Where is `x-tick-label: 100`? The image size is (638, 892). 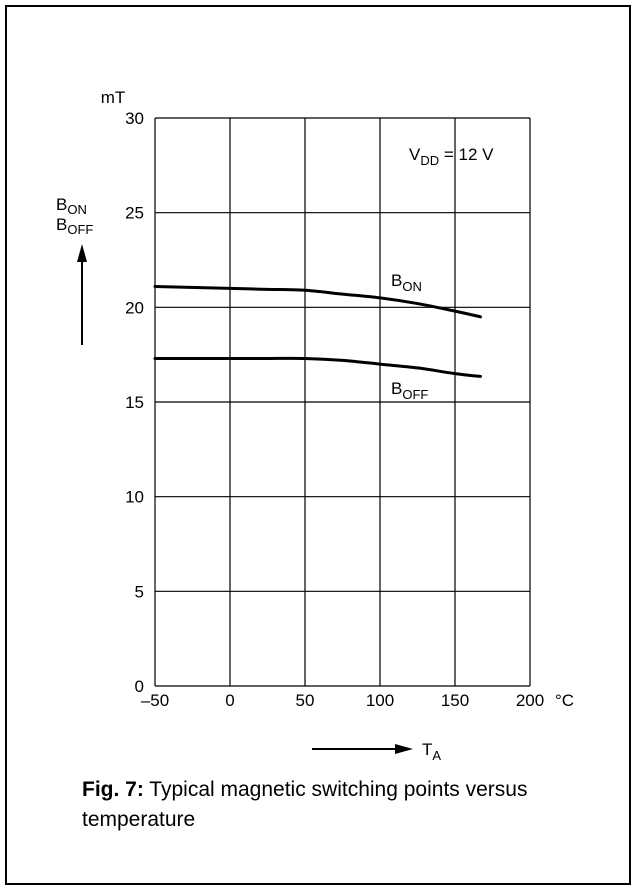 x-tick-label: 100 is located at coordinates (380, 700).